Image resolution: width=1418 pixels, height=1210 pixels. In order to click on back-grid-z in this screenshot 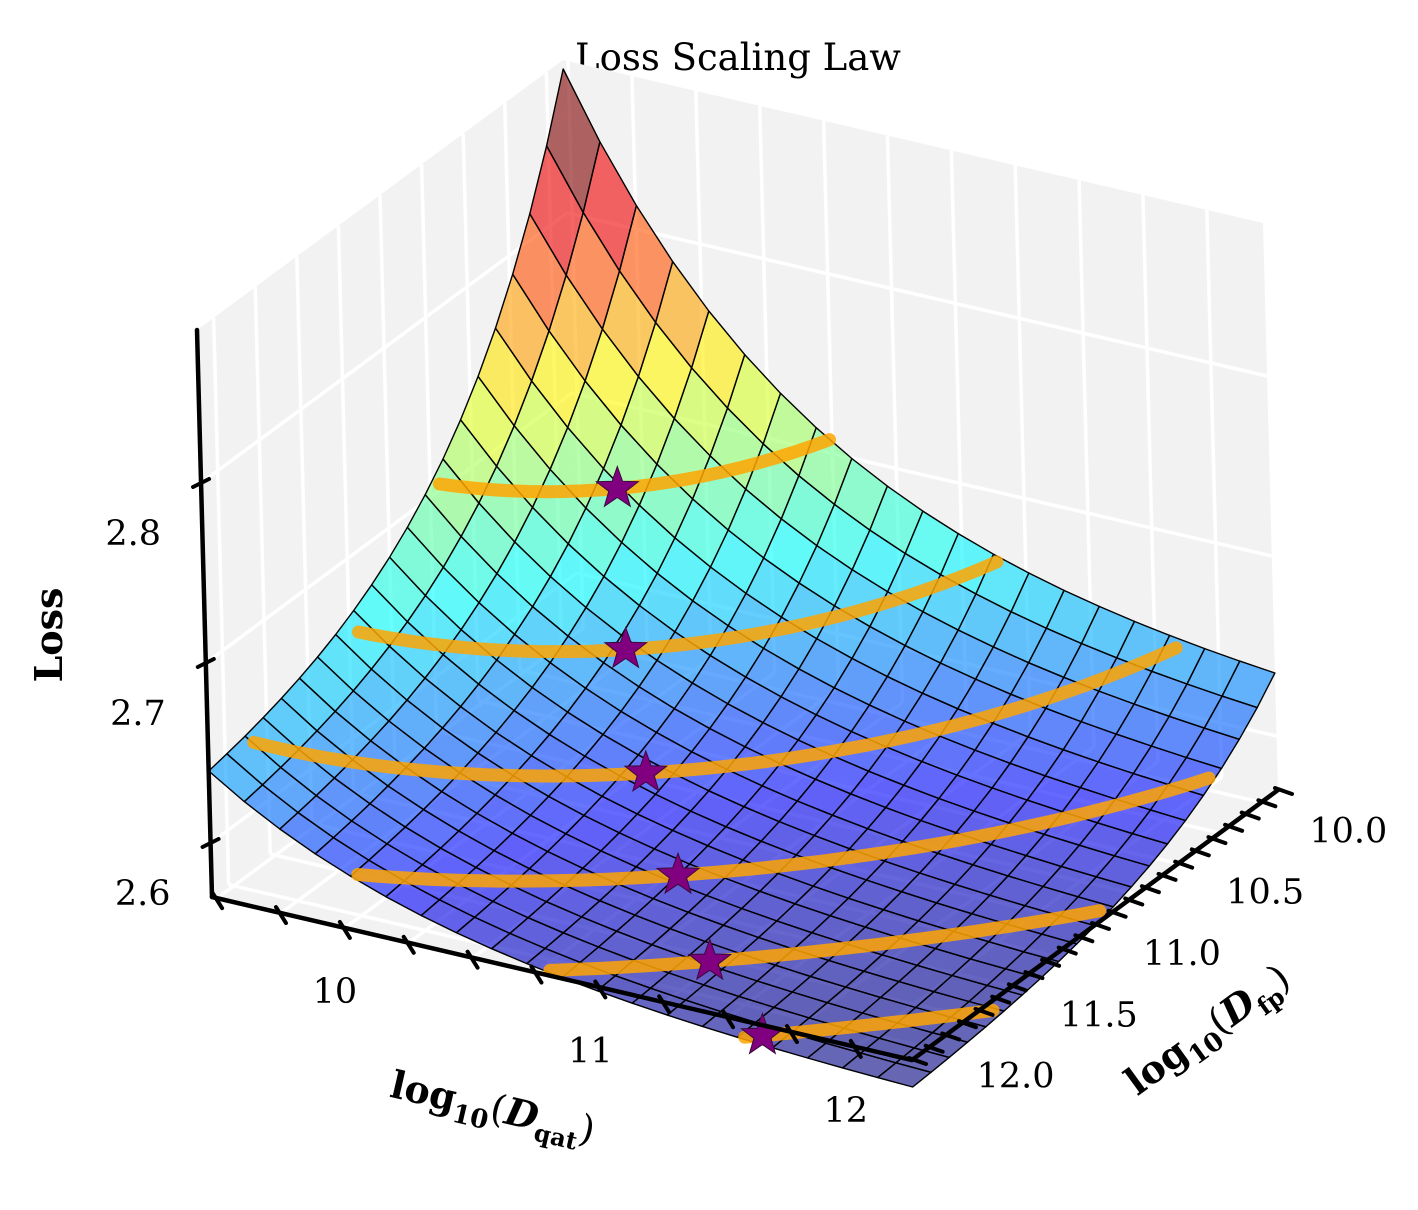, I will do `click(917, 294)`.